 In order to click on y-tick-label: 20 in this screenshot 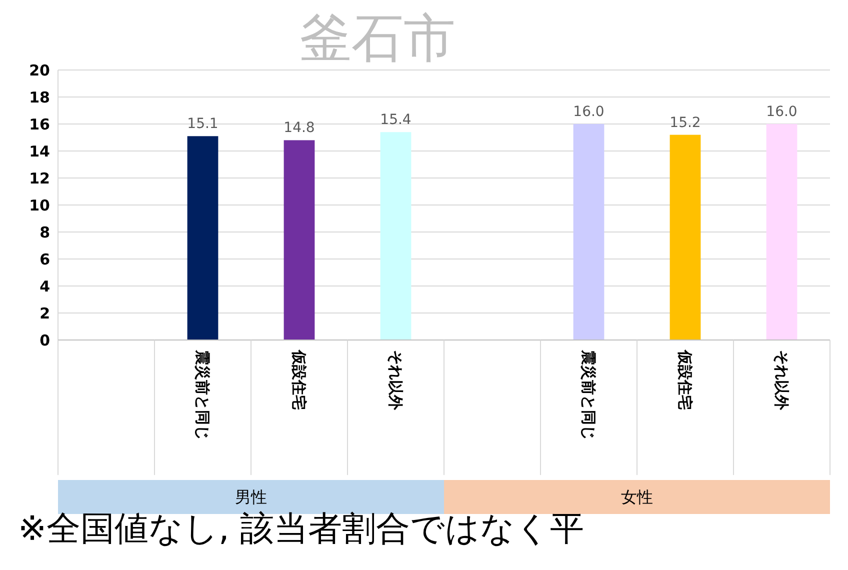, I will do `click(39, 70)`.